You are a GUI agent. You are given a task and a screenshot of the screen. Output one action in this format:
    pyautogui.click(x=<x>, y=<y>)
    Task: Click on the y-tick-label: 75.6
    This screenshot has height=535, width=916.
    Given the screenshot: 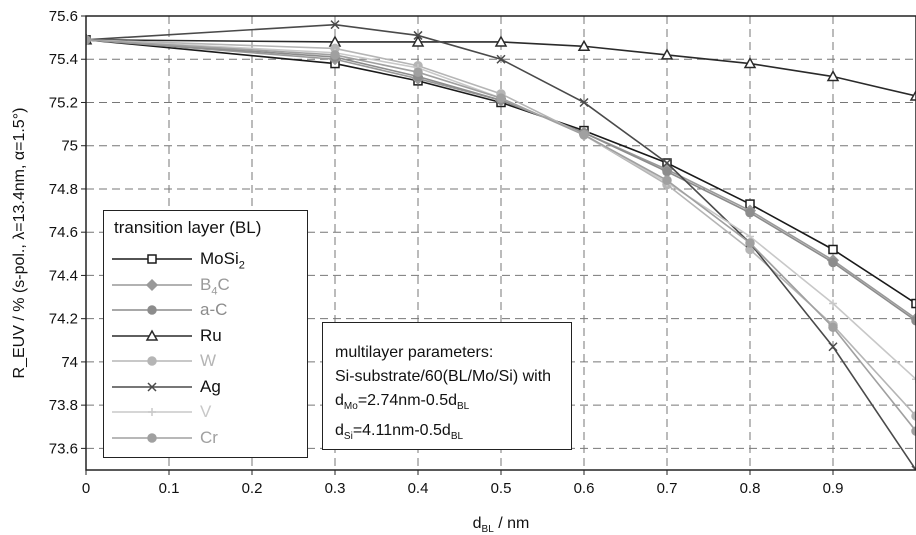 What is the action you would take?
    pyautogui.click(x=63, y=16)
    